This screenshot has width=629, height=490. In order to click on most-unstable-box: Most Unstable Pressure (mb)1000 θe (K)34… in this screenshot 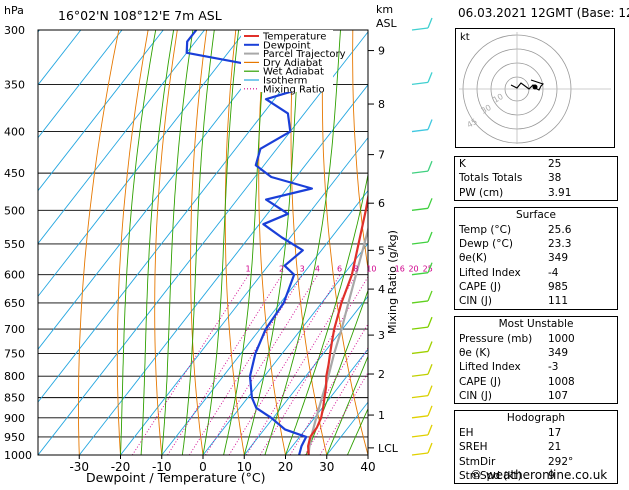, I will do `click(536, 360)`.